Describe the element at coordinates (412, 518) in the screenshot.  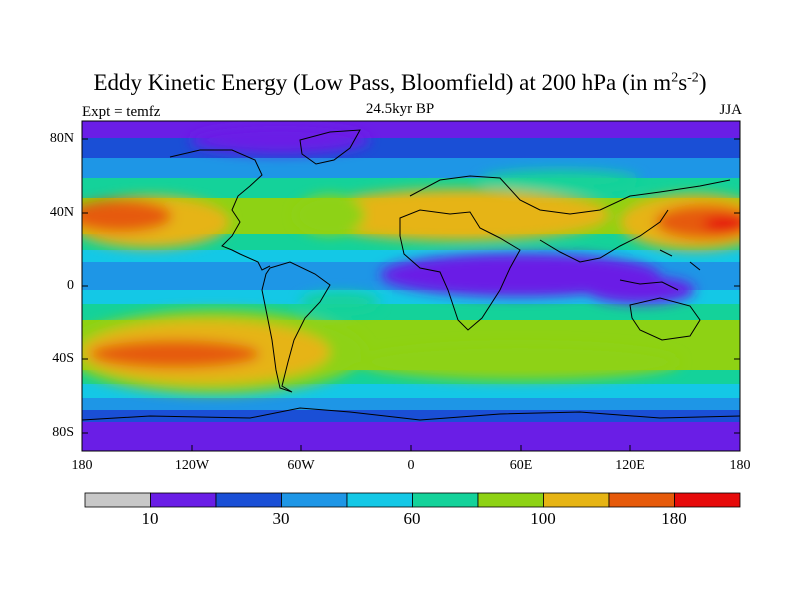
I see `colorbar-label-60: 60` at that location.